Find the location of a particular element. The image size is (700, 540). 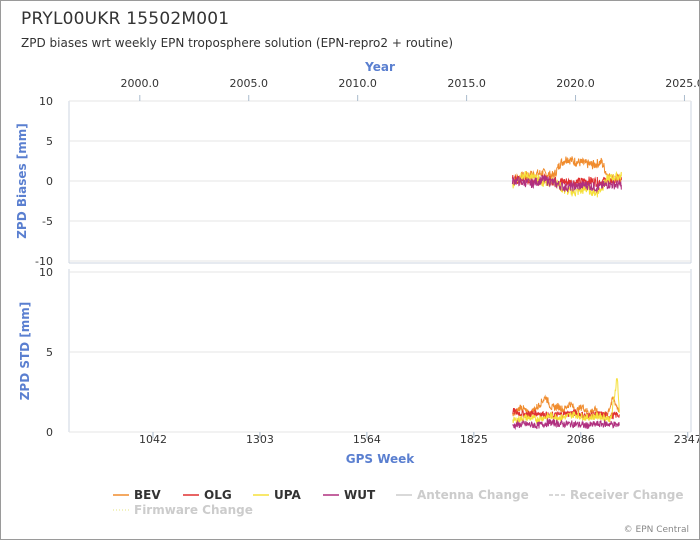

legend-label: Receiver Change is located at coordinates (627, 495).